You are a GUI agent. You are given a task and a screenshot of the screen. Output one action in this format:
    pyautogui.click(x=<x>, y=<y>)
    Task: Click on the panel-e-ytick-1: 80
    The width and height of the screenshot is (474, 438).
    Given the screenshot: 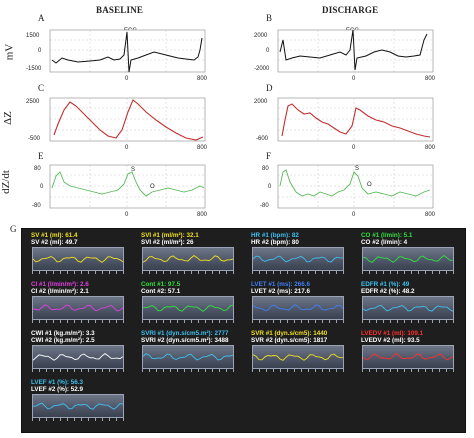 What is the action you would take?
    pyautogui.click(x=37, y=169)
    